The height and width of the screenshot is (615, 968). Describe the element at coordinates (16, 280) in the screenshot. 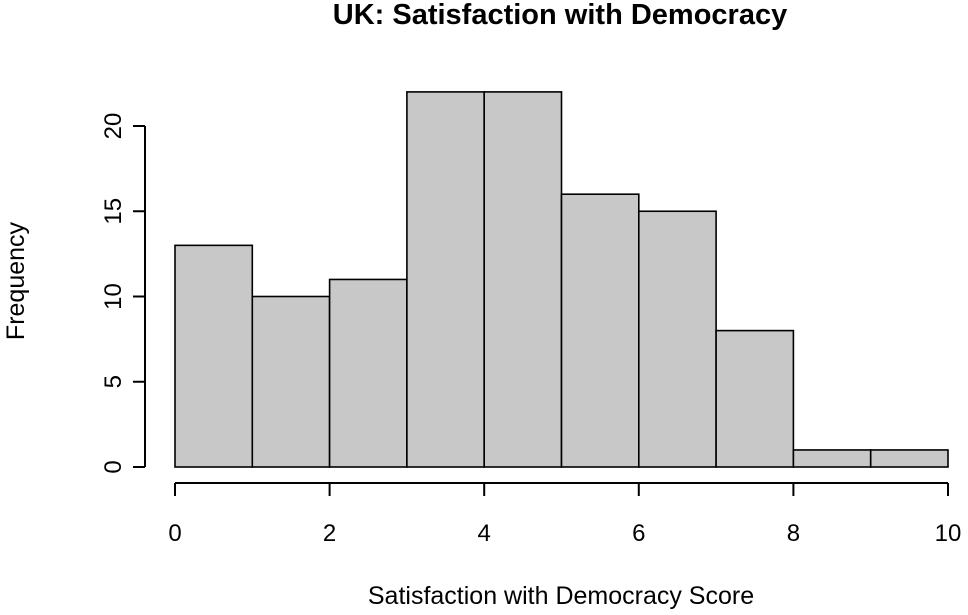

I see `y-axis-title: Frequency` at that location.